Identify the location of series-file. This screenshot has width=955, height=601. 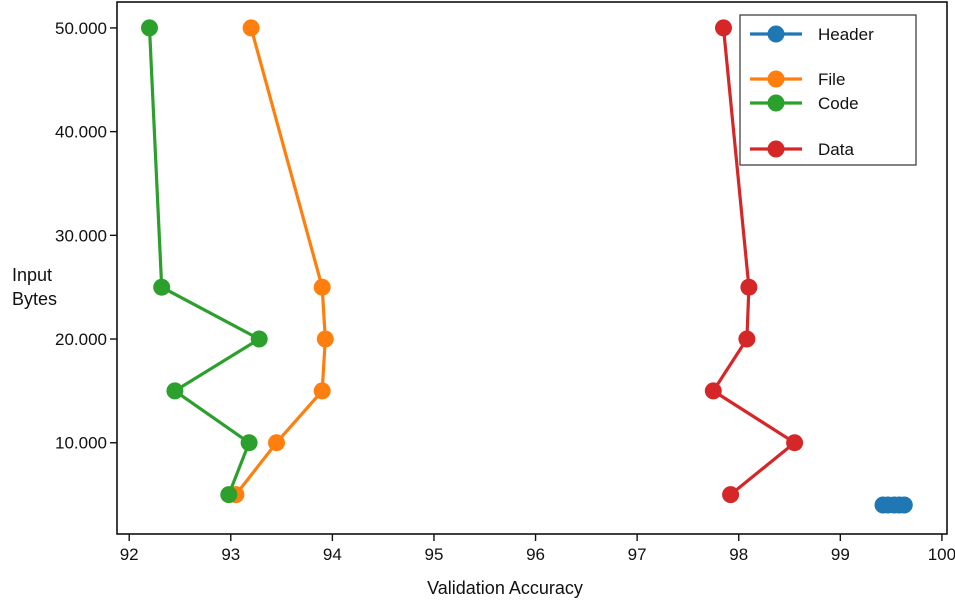
(280, 261).